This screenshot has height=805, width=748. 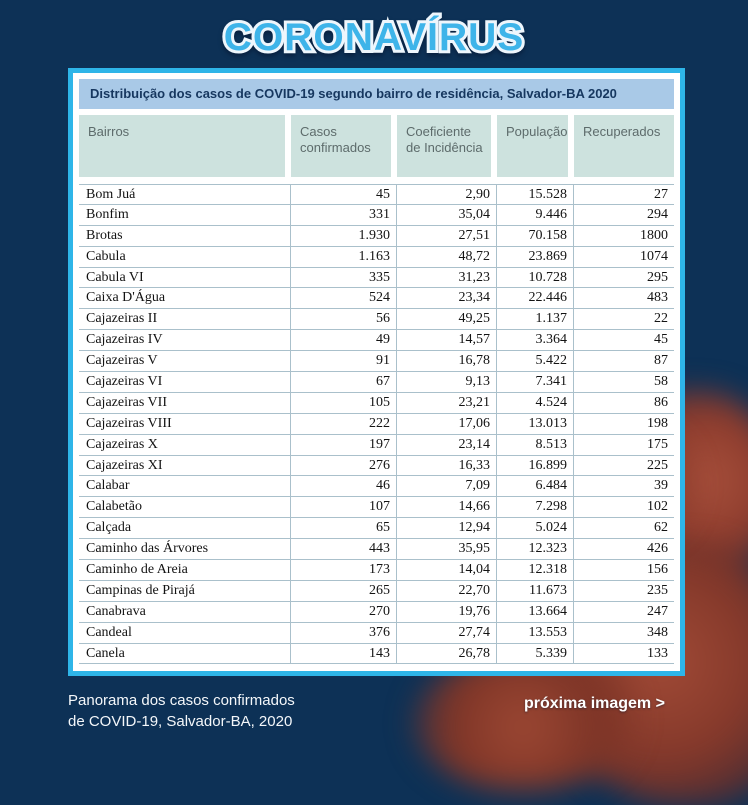 I want to click on cell-value: 31,23, so click(x=447, y=277).